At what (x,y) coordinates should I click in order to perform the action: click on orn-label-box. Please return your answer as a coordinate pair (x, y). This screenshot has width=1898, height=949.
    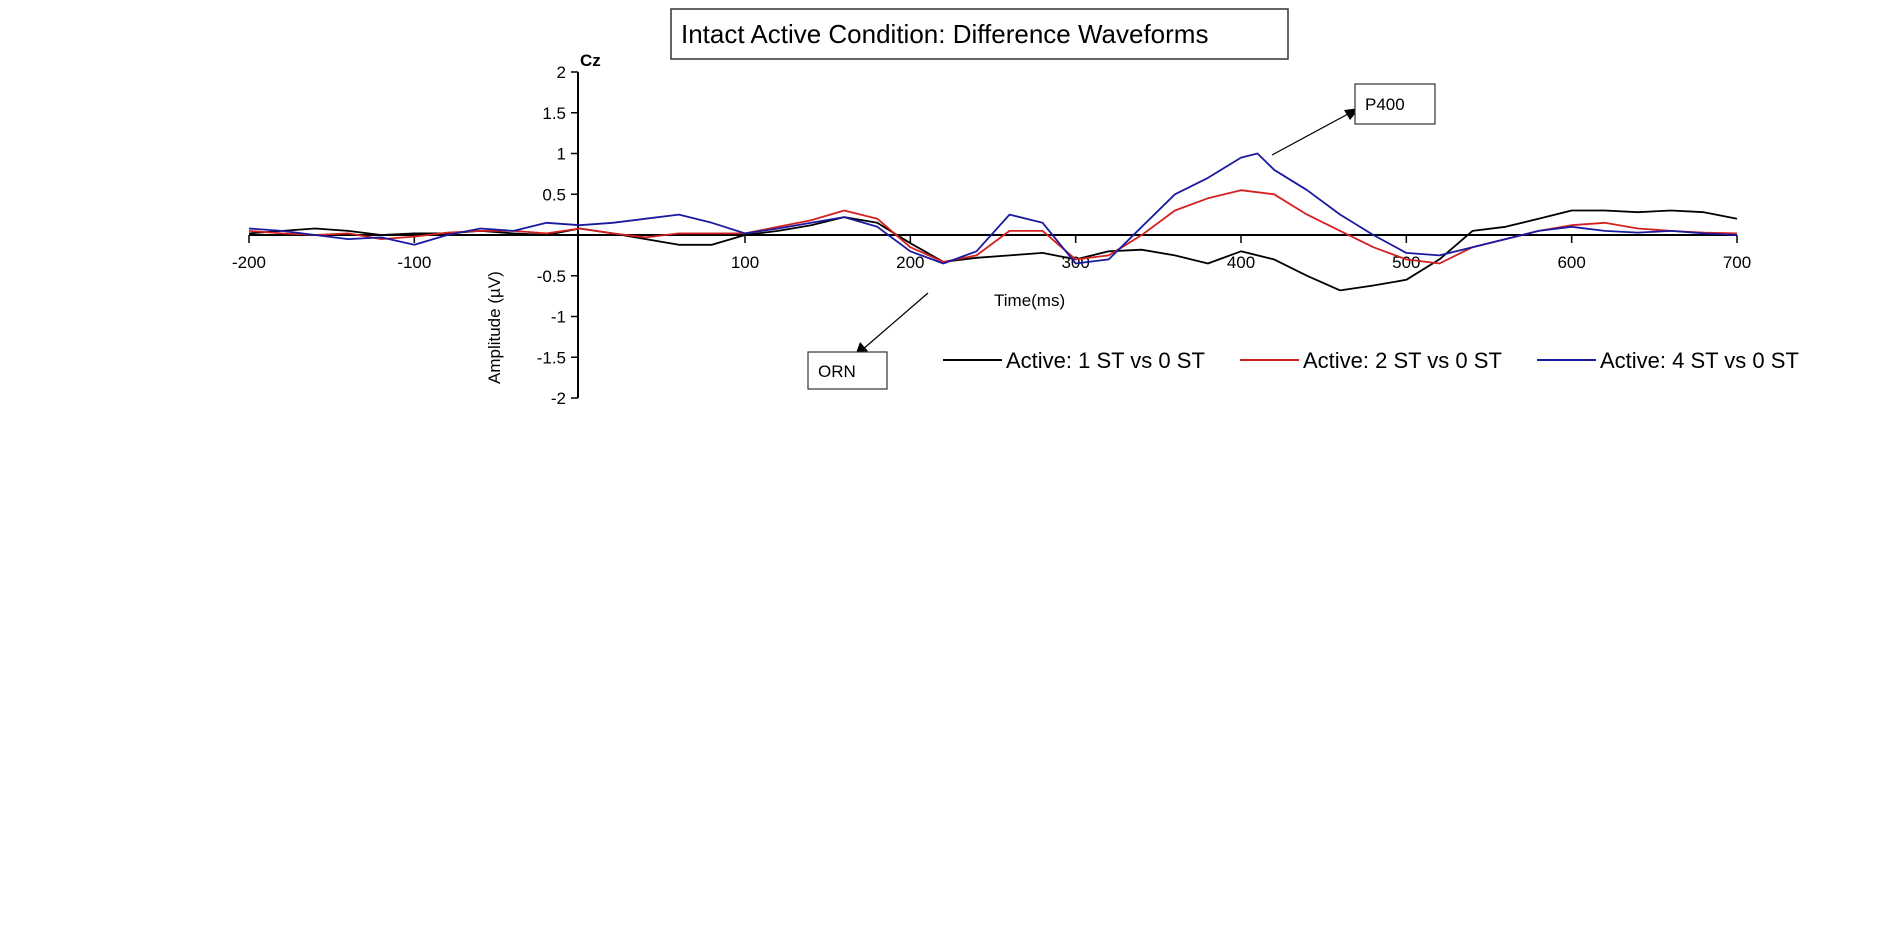
    Looking at the image, I should click on (847, 370).